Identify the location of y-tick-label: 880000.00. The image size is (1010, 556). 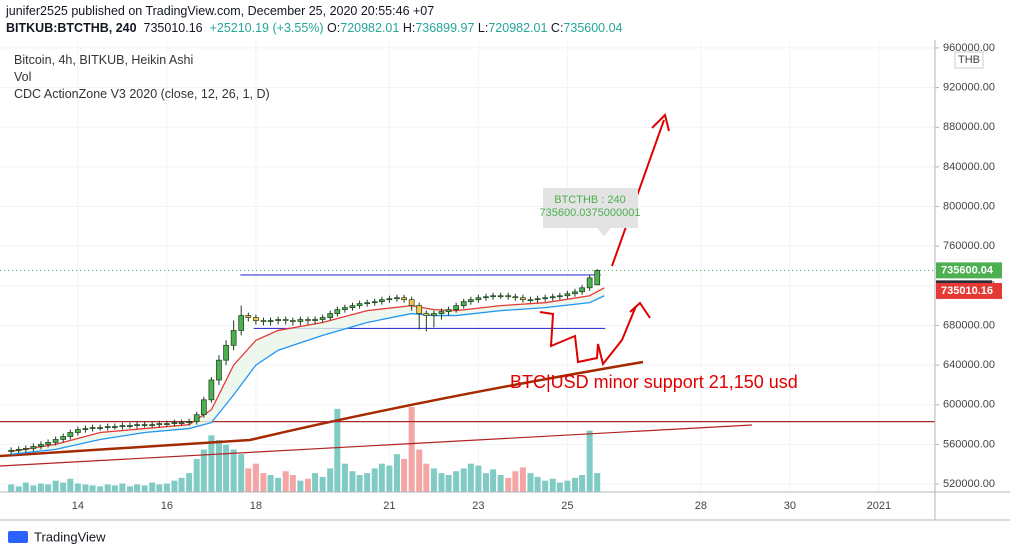
(969, 127).